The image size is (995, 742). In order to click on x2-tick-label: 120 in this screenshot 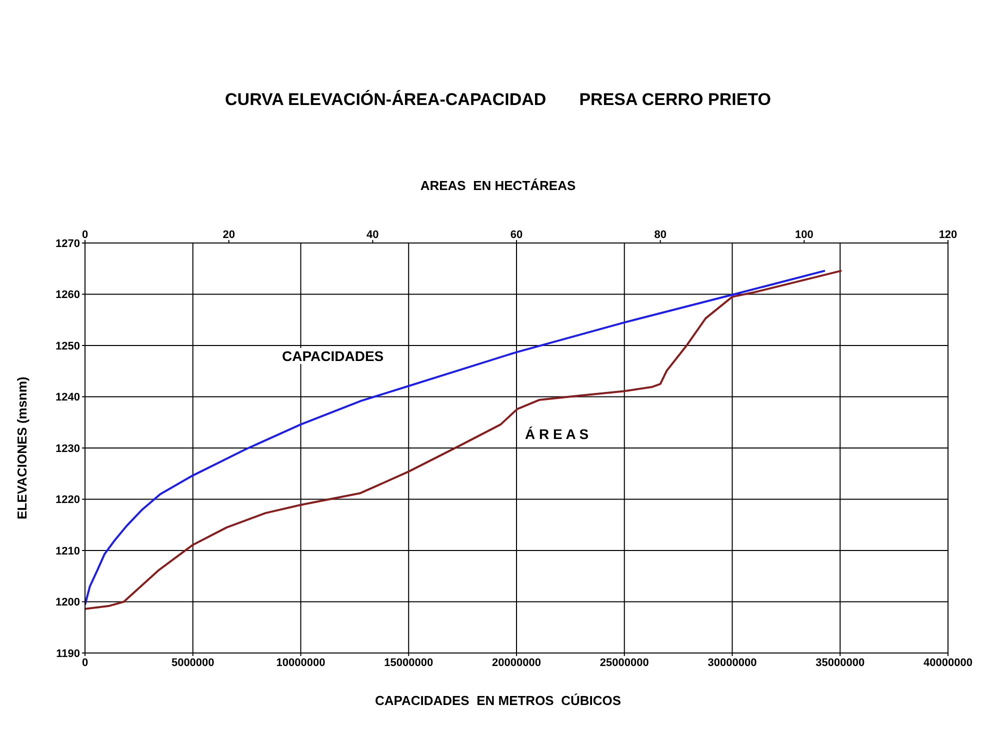, I will do `click(948, 235)`.